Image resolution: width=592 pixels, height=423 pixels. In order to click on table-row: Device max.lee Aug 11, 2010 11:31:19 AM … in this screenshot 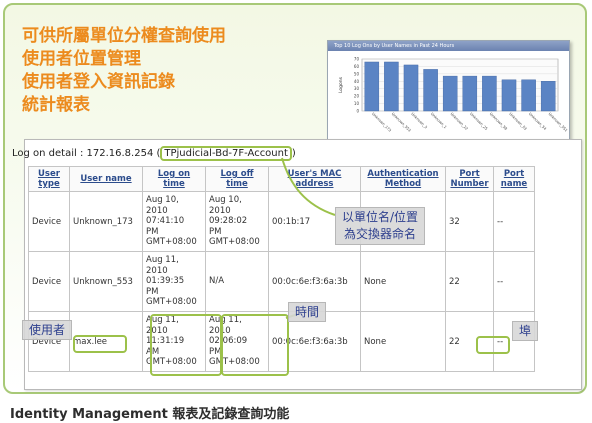, I will do `click(281, 341)`.